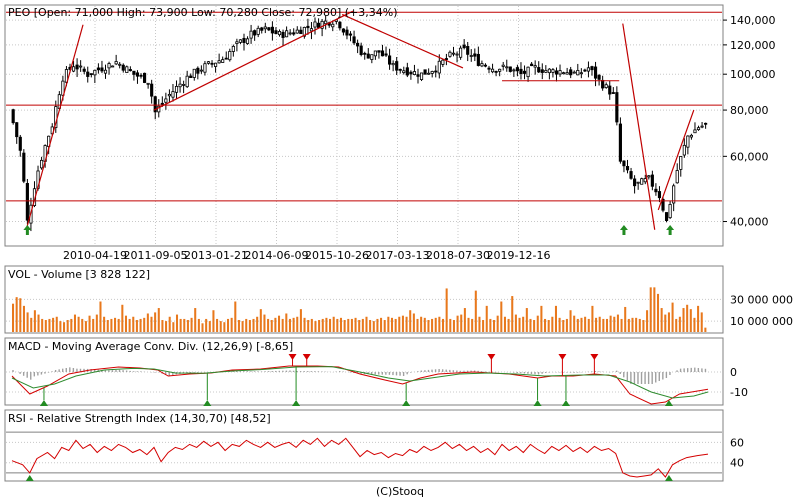  Describe the element at coordinates (216, 255) in the screenshot. I see `x-tick-label: 2013-01-21` at that location.